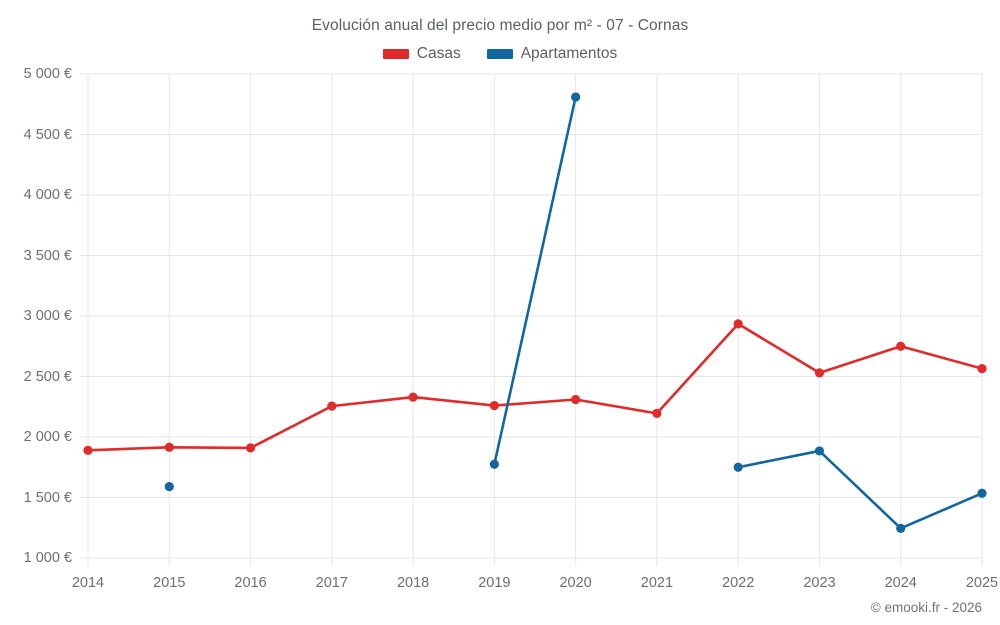 The height and width of the screenshot is (625, 1000). Describe the element at coordinates (250, 583) in the screenshot. I see `x-tick-label: 2016` at that location.